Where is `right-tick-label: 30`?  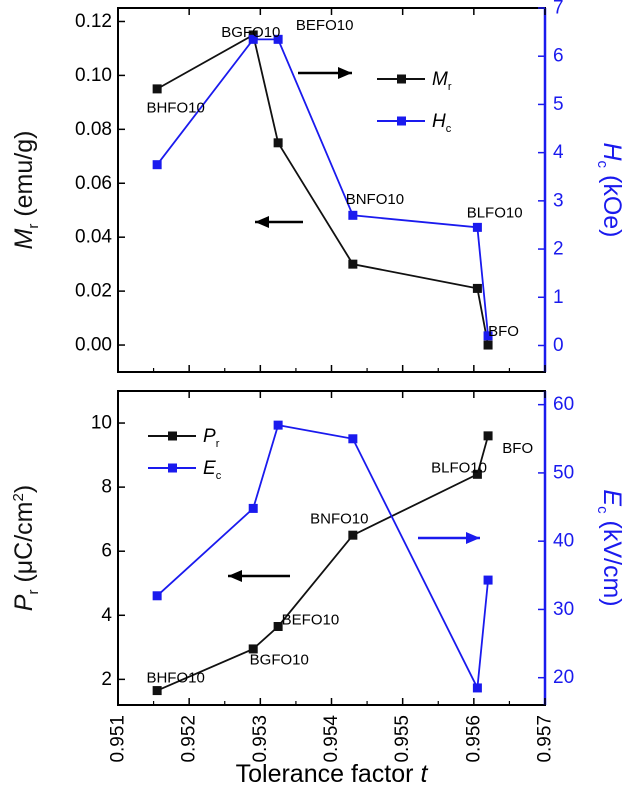
right-tick-label: 30 is located at coordinates (563, 609).